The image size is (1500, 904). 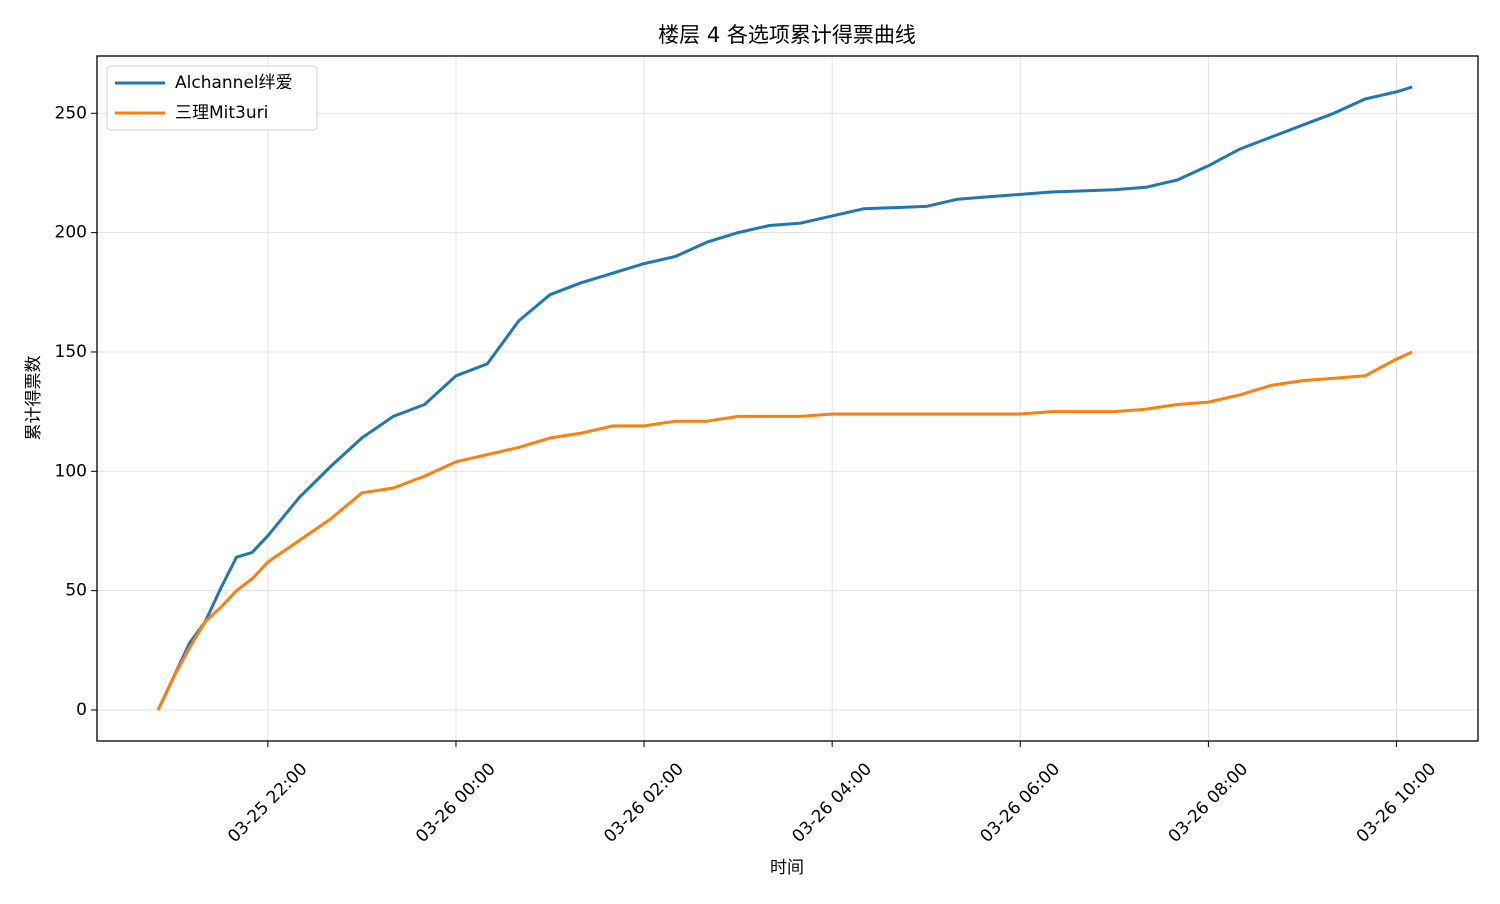 What do you see at coordinates (71, 471) in the screenshot?
I see `y-tick-label: 100` at bounding box center [71, 471].